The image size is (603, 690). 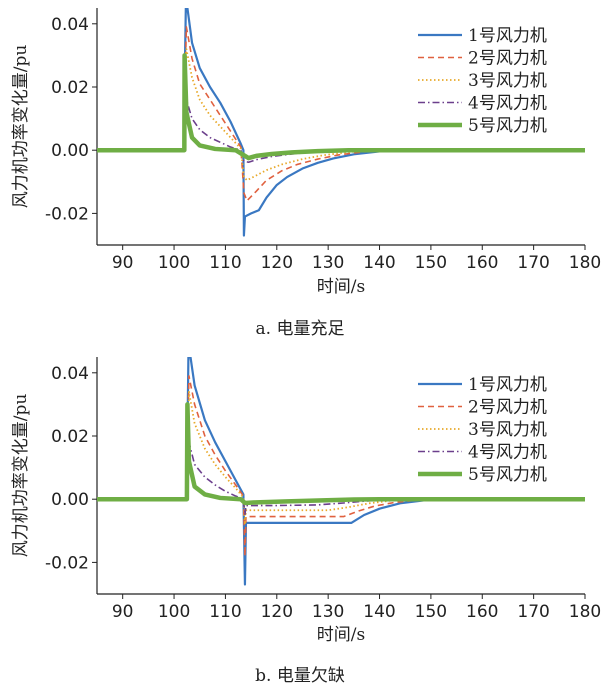 I want to click on chart-caption: a. 电量充足, so click(x=300, y=329).